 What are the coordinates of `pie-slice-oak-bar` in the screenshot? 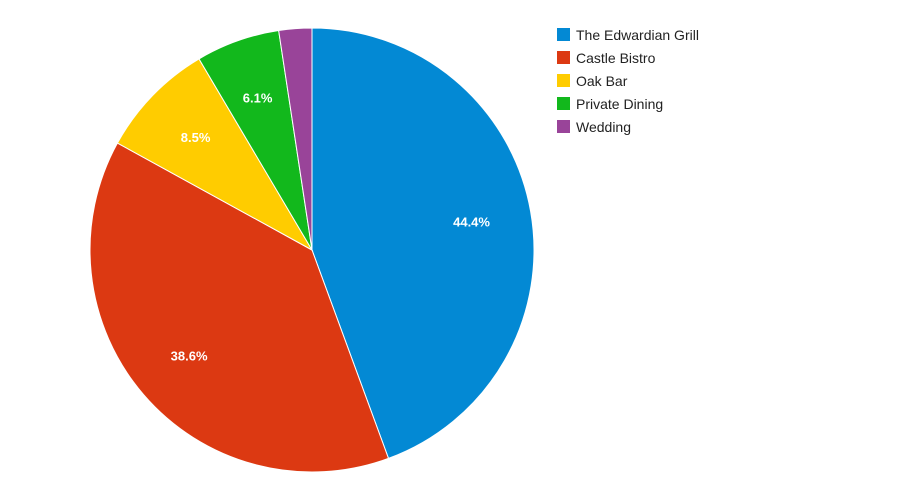 It's located at (215, 155).